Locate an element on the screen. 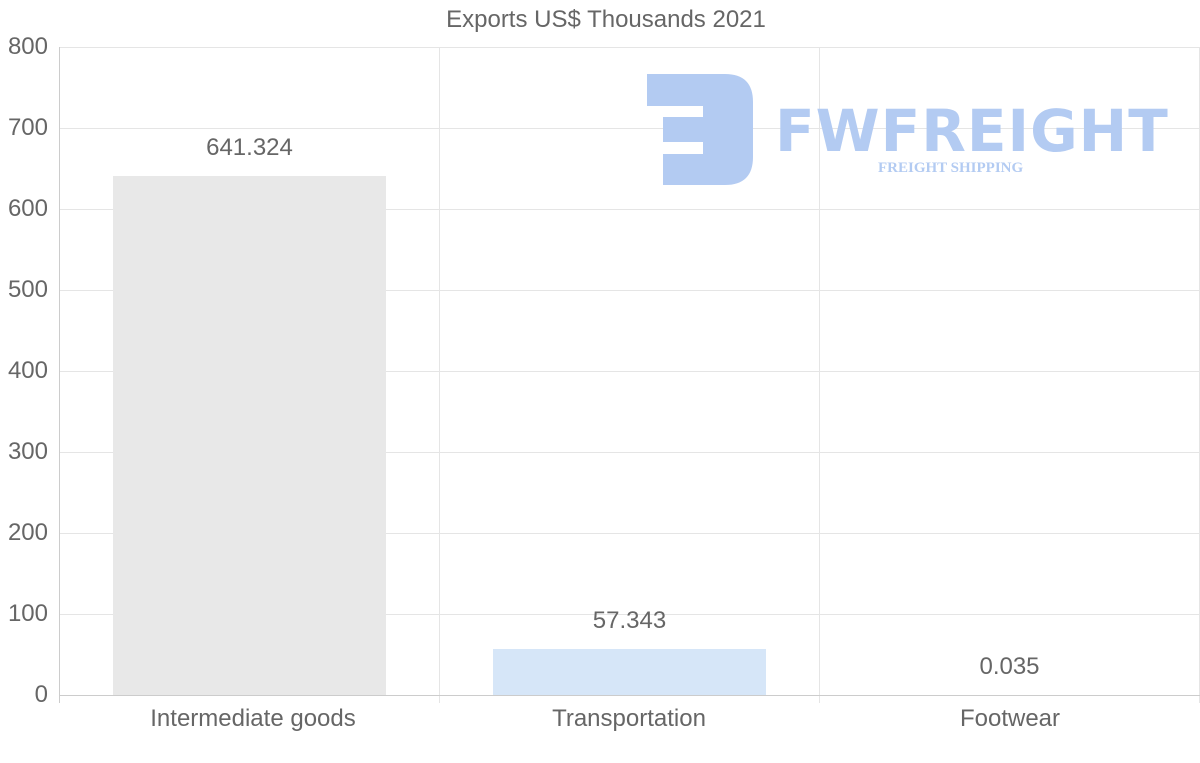 Image resolution: width=1200 pixels, height=763 pixels. x-tick-label: Transportation is located at coordinates (629, 718).